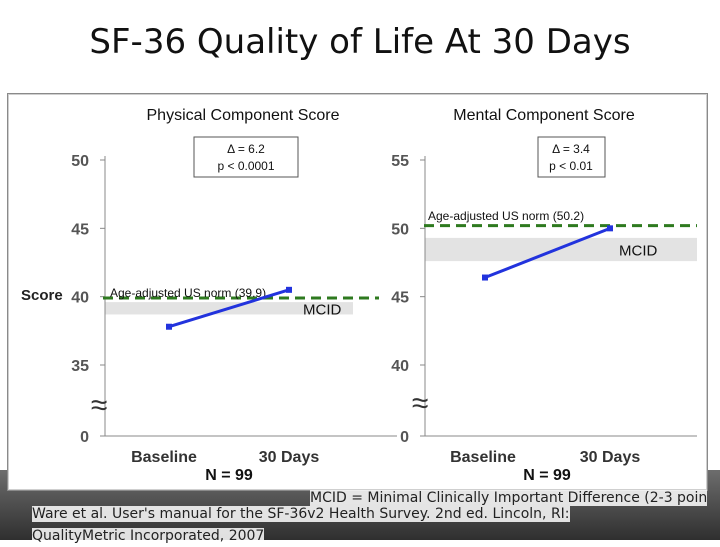  What do you see at coordinates (400, 161) in the screenshot?
I see `y-tick-label: 55` at bounding box center [400, 161].